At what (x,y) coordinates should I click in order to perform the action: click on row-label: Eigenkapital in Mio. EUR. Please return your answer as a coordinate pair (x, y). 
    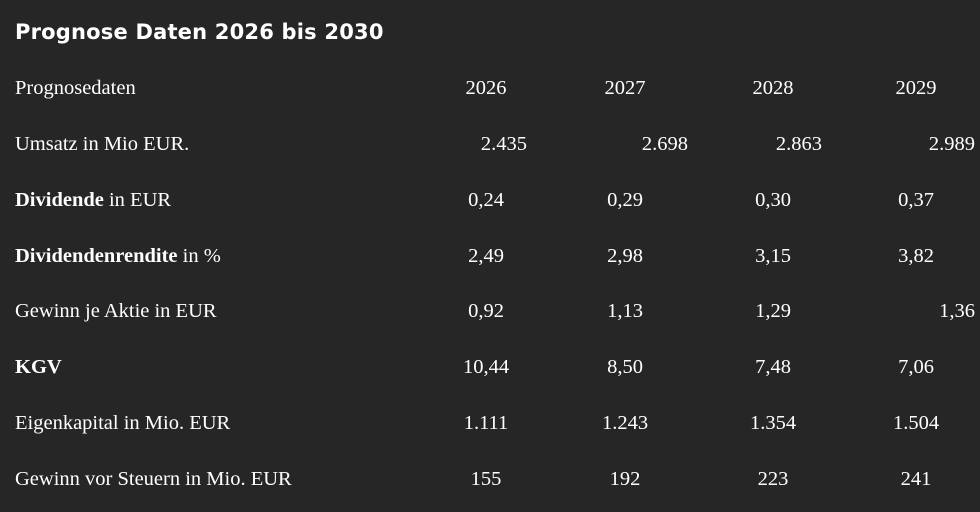
    Looking at the image, I should click on (122, 423).